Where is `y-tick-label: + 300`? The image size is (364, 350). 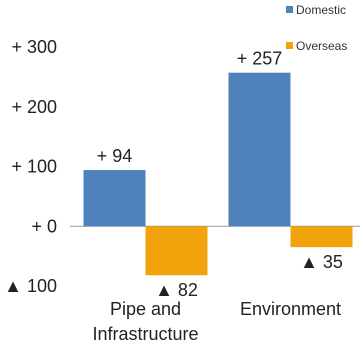 y-tick-label: + 300 is located at coordinates (34, 47).